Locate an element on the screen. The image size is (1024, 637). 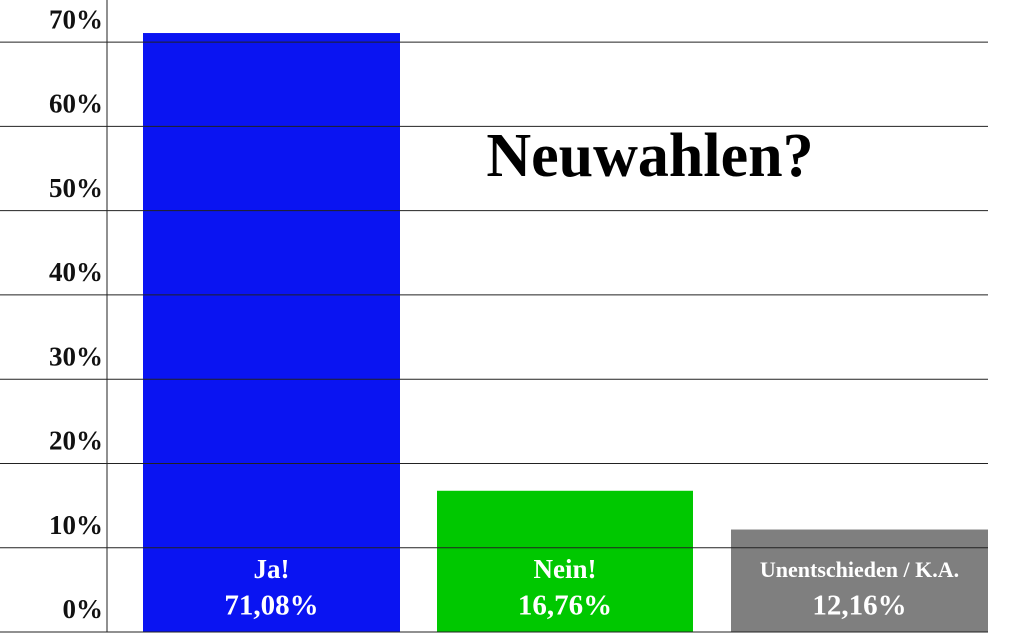
value-label: 12,16% is located at coordinates (859, 606).